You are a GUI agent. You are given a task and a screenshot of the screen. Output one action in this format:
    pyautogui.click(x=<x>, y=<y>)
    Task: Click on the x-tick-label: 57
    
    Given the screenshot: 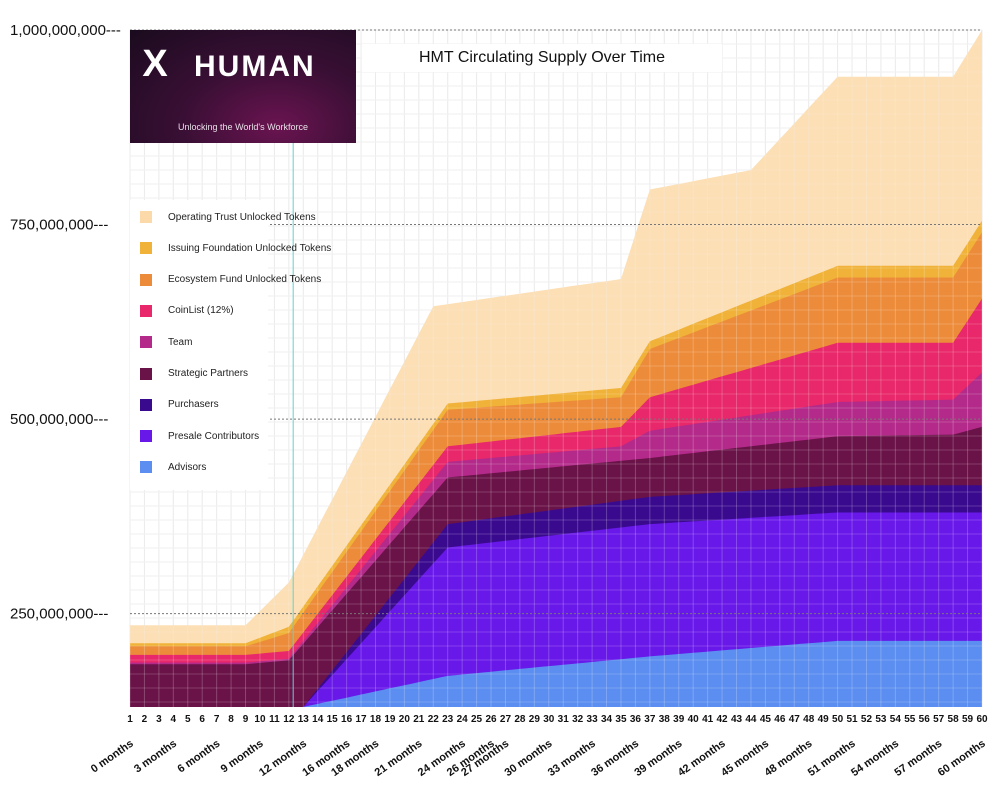 What is the action you would take?
    pyautogui.click(x=939, y=719)
    